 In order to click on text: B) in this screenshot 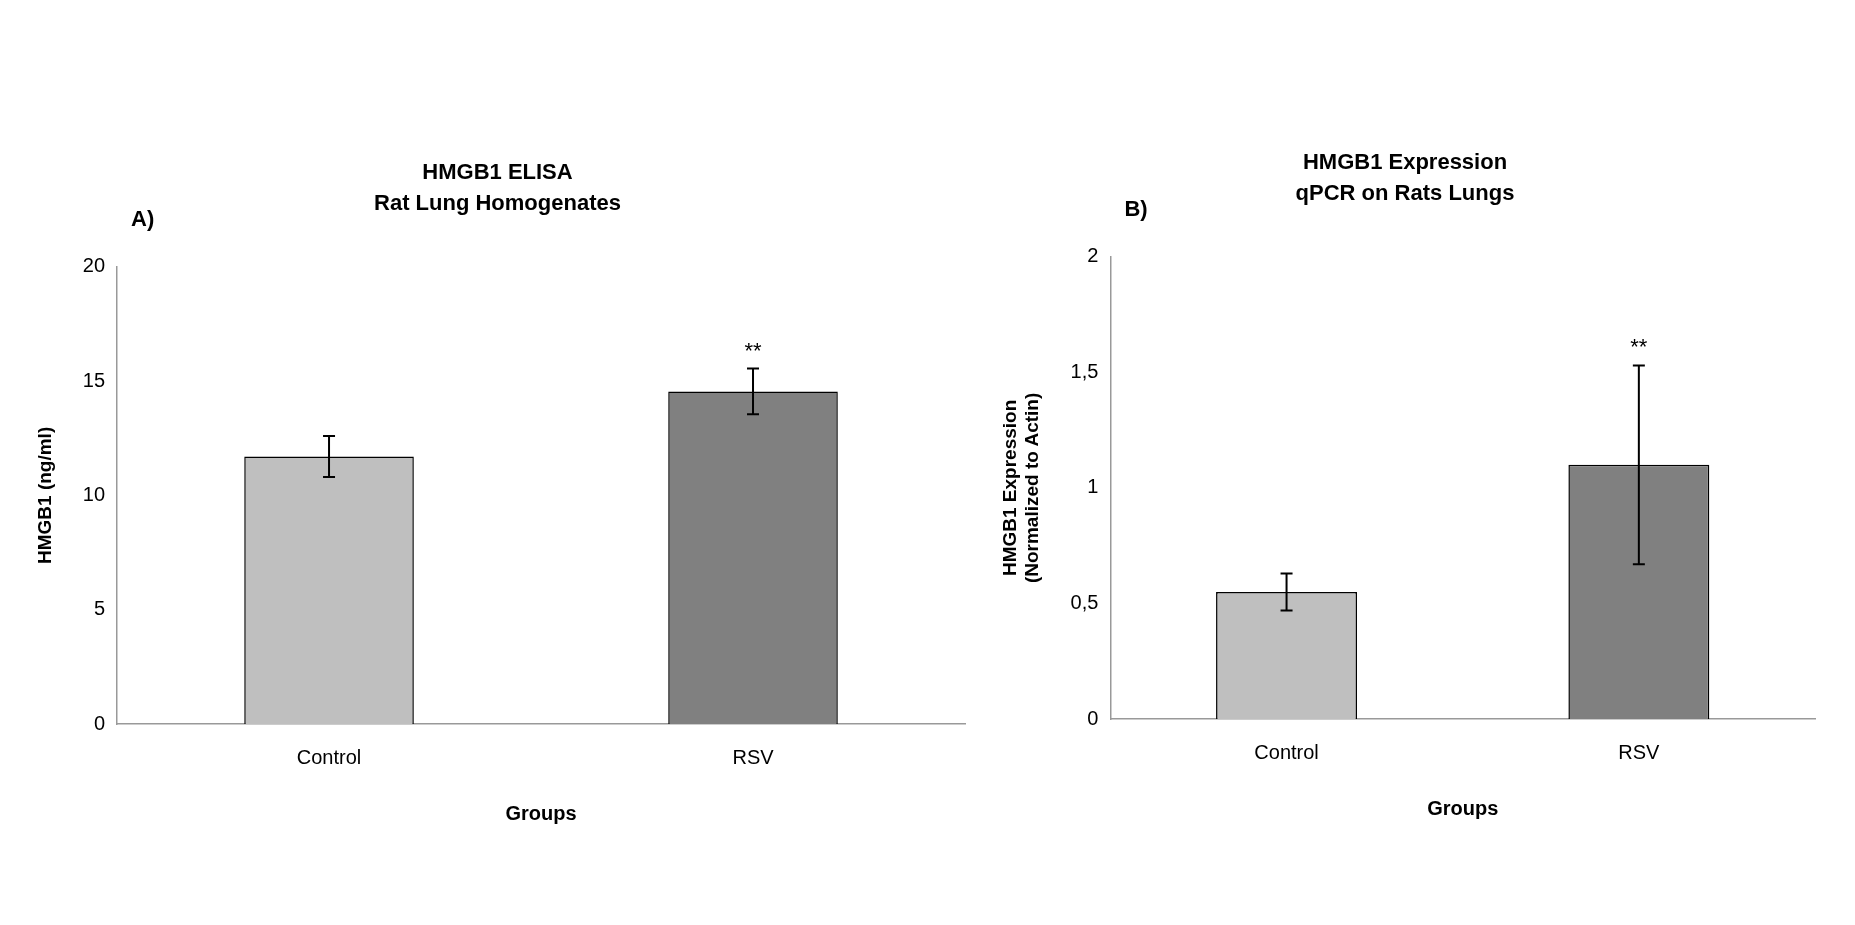, I will do `click(1136, 208)`.